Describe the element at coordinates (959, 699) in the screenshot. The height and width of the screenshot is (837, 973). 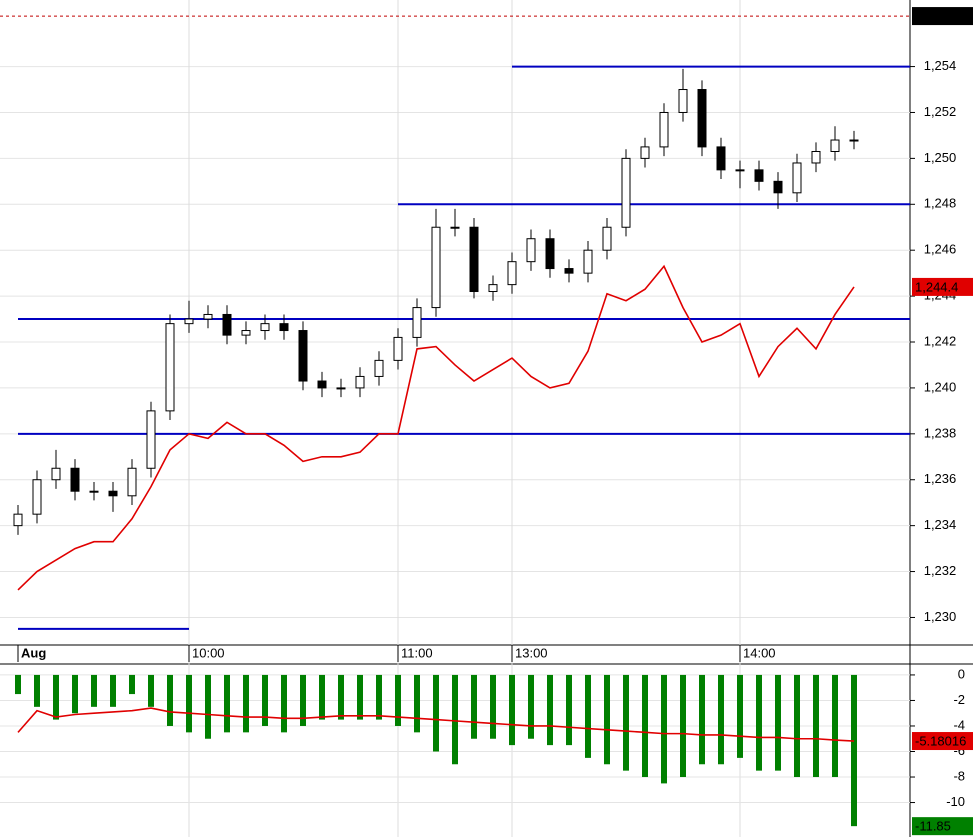
I see `y-tick-label: -2` at that location.